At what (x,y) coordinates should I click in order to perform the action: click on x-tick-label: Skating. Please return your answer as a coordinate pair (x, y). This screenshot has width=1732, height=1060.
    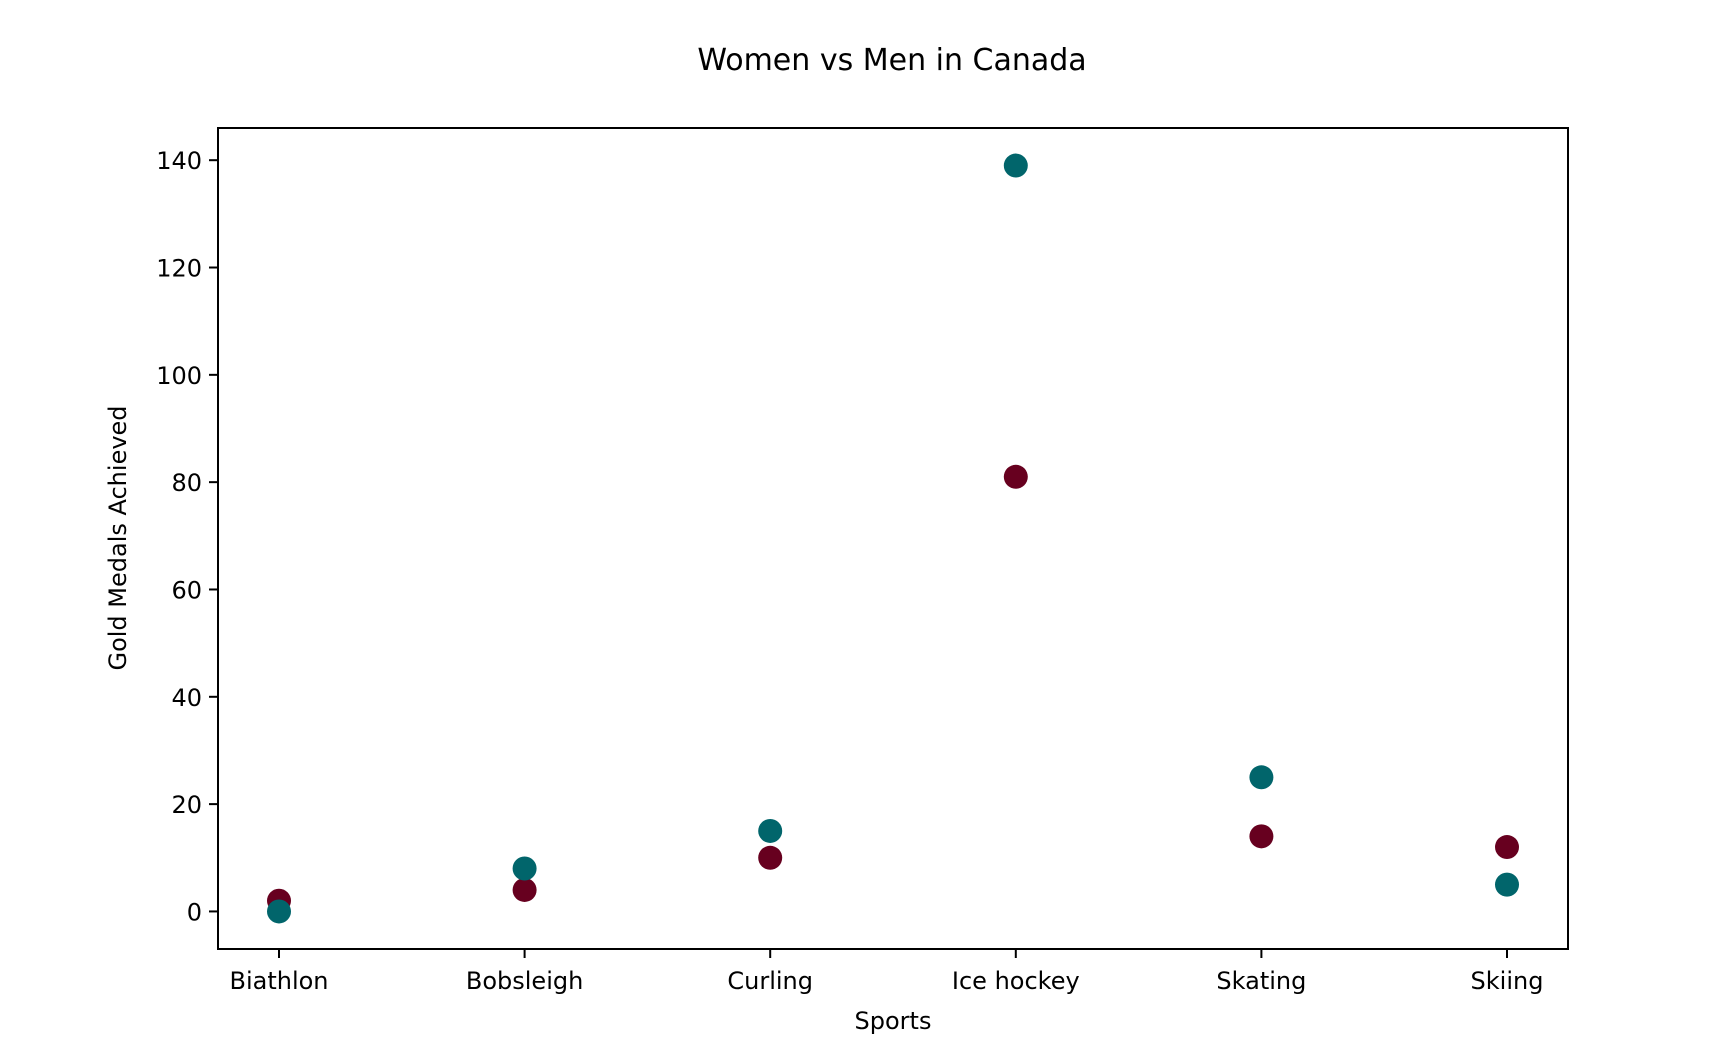
    Looking at the image, I should click on (1261, 981).